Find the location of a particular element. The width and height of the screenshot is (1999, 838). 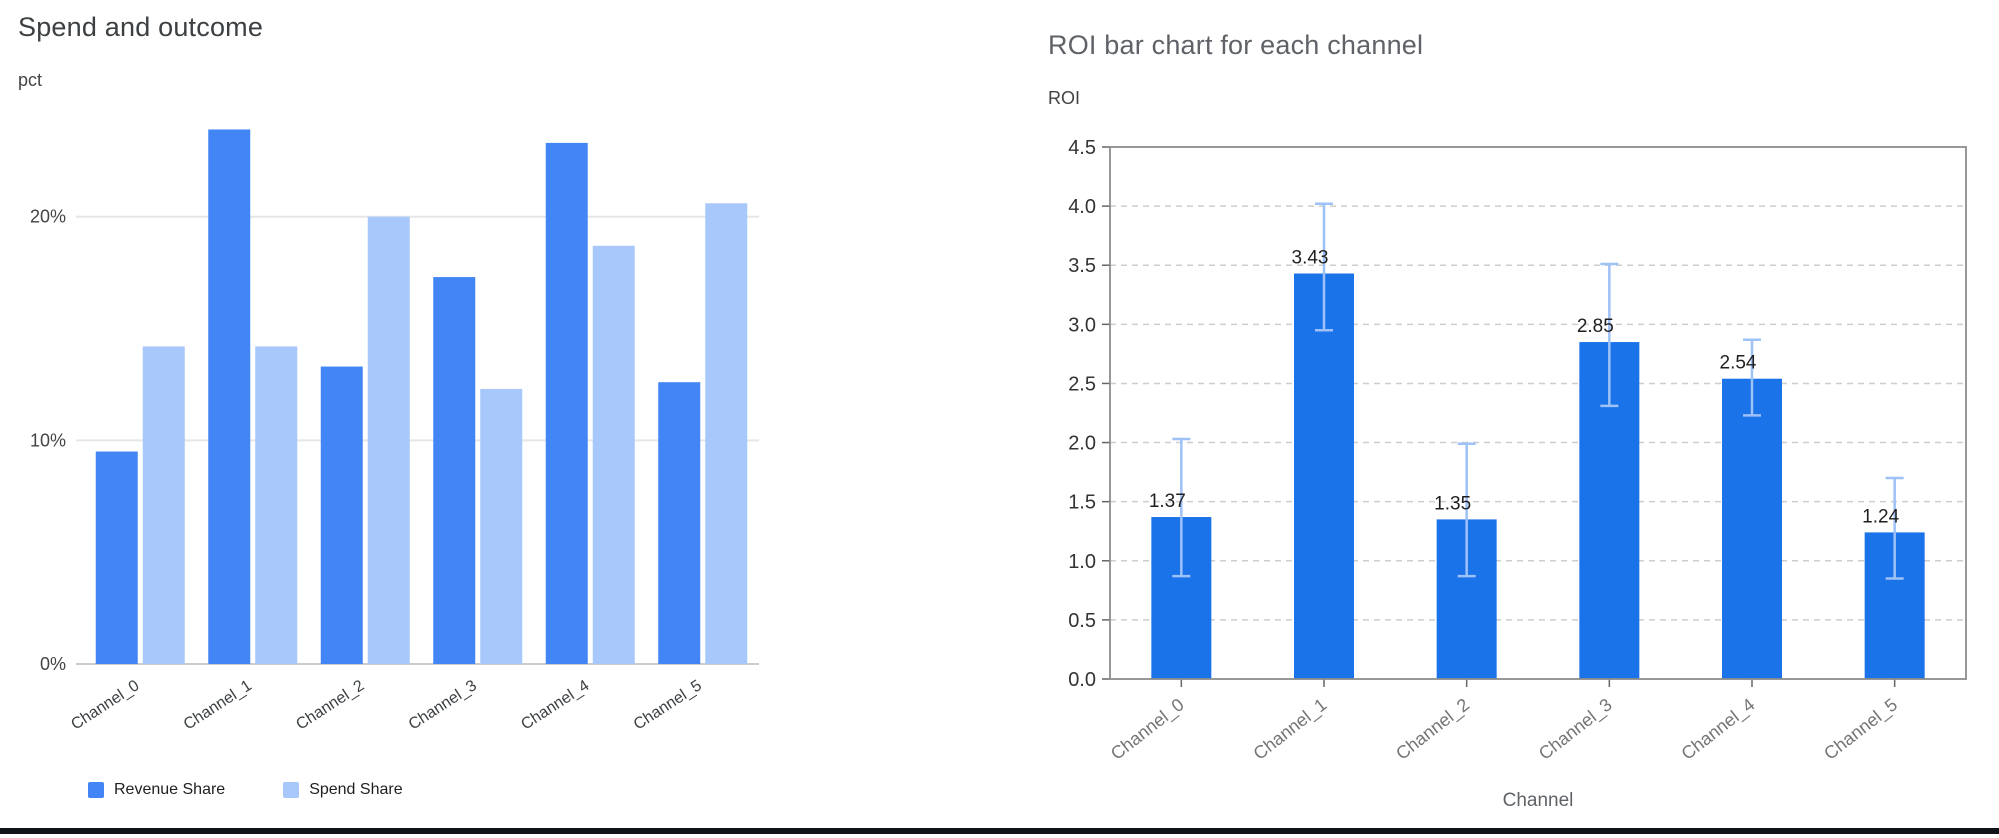

legend-item-revenue-share: Revenue Share is located at coordinates (156, 790).